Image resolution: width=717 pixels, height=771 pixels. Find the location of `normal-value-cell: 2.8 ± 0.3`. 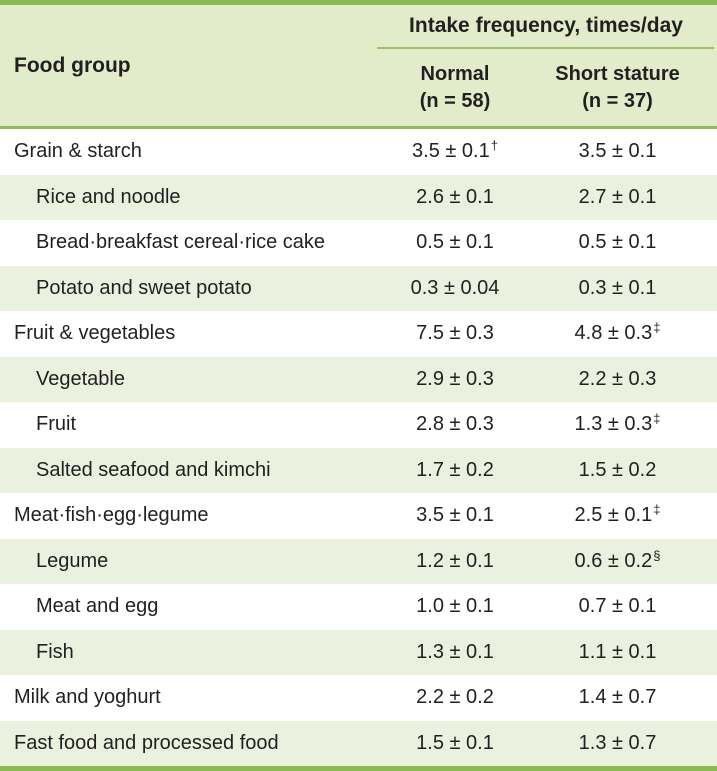

normal-value-cell: 2.8 ± 0.3 is located at coordinates (455, 424).